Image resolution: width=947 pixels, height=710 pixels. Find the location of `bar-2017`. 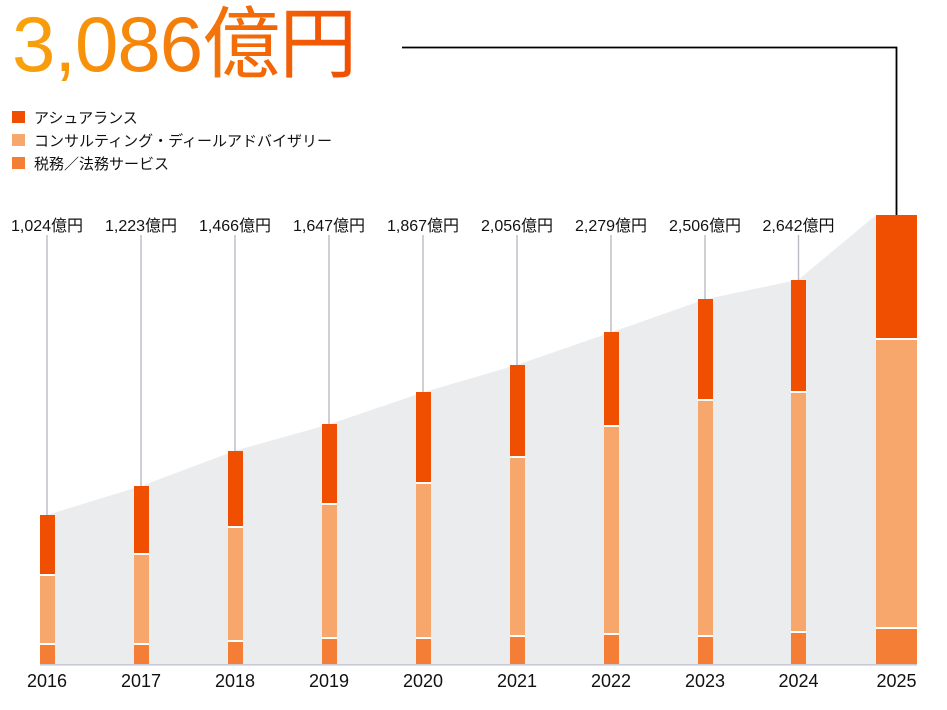

bar-2017 is located at coordinates (141, 575).